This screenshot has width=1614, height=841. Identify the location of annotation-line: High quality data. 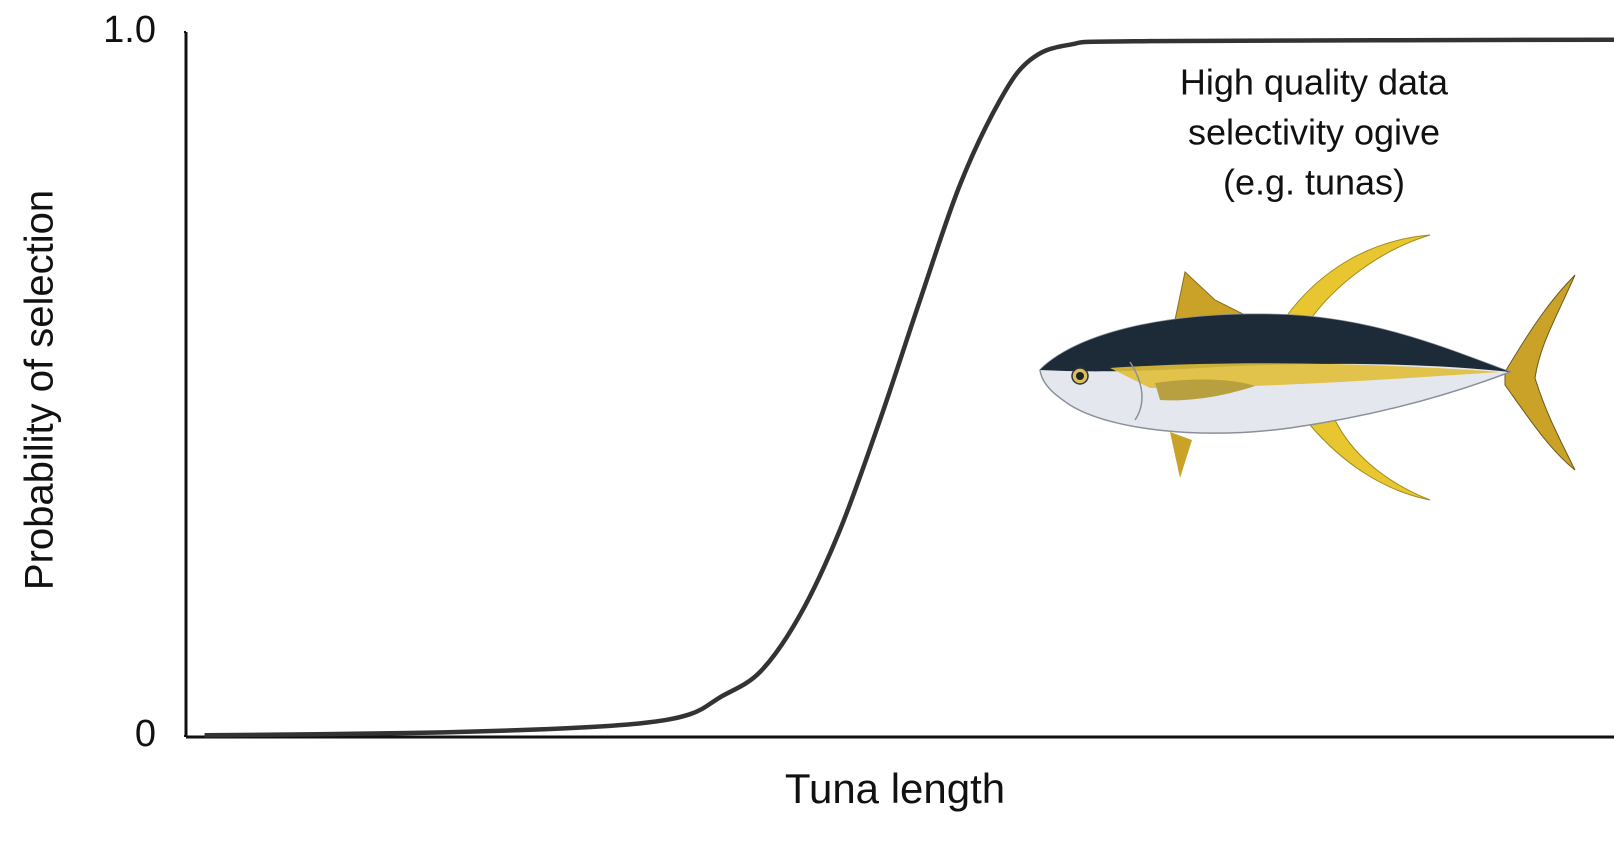
(1314, 82).